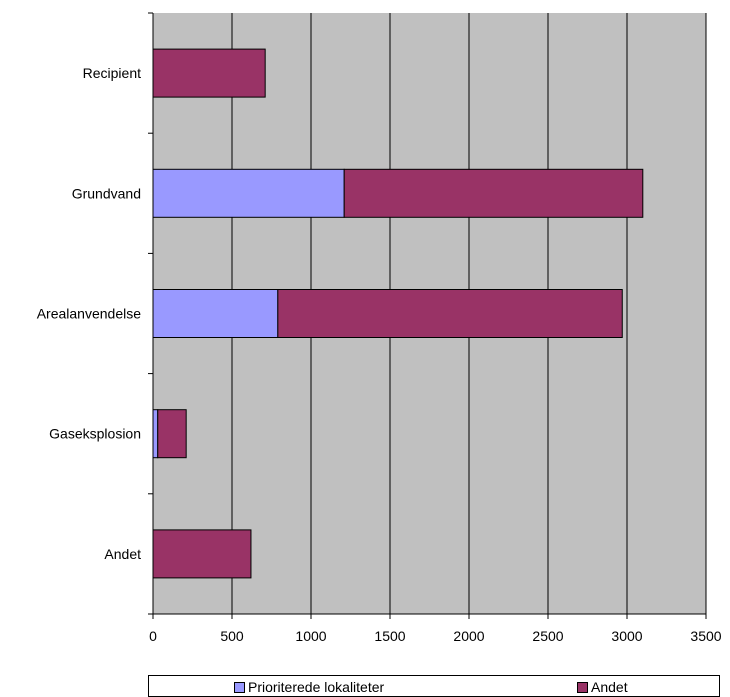 Image resolution: width=730 pixels, height=697 pixels. Describe the element at coordinates (155, 434) in the screenshot. I see `bar-gaseksplosion-series0` at that location.